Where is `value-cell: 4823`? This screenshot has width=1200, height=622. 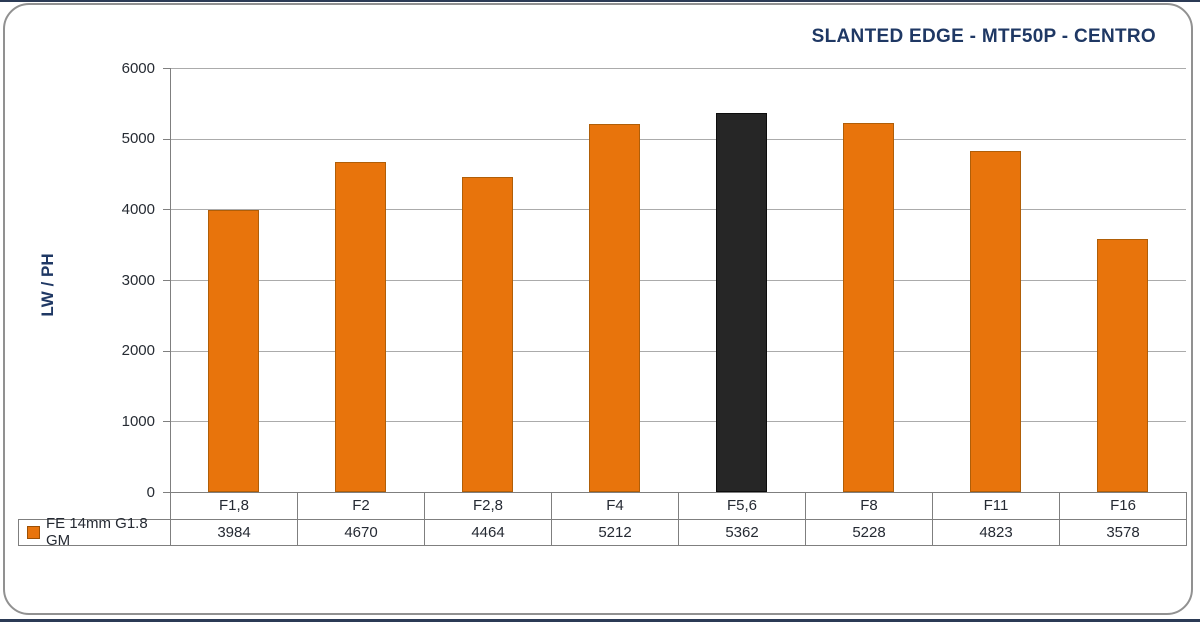 value-cell: 4823 is located at coordinates (996, 532).